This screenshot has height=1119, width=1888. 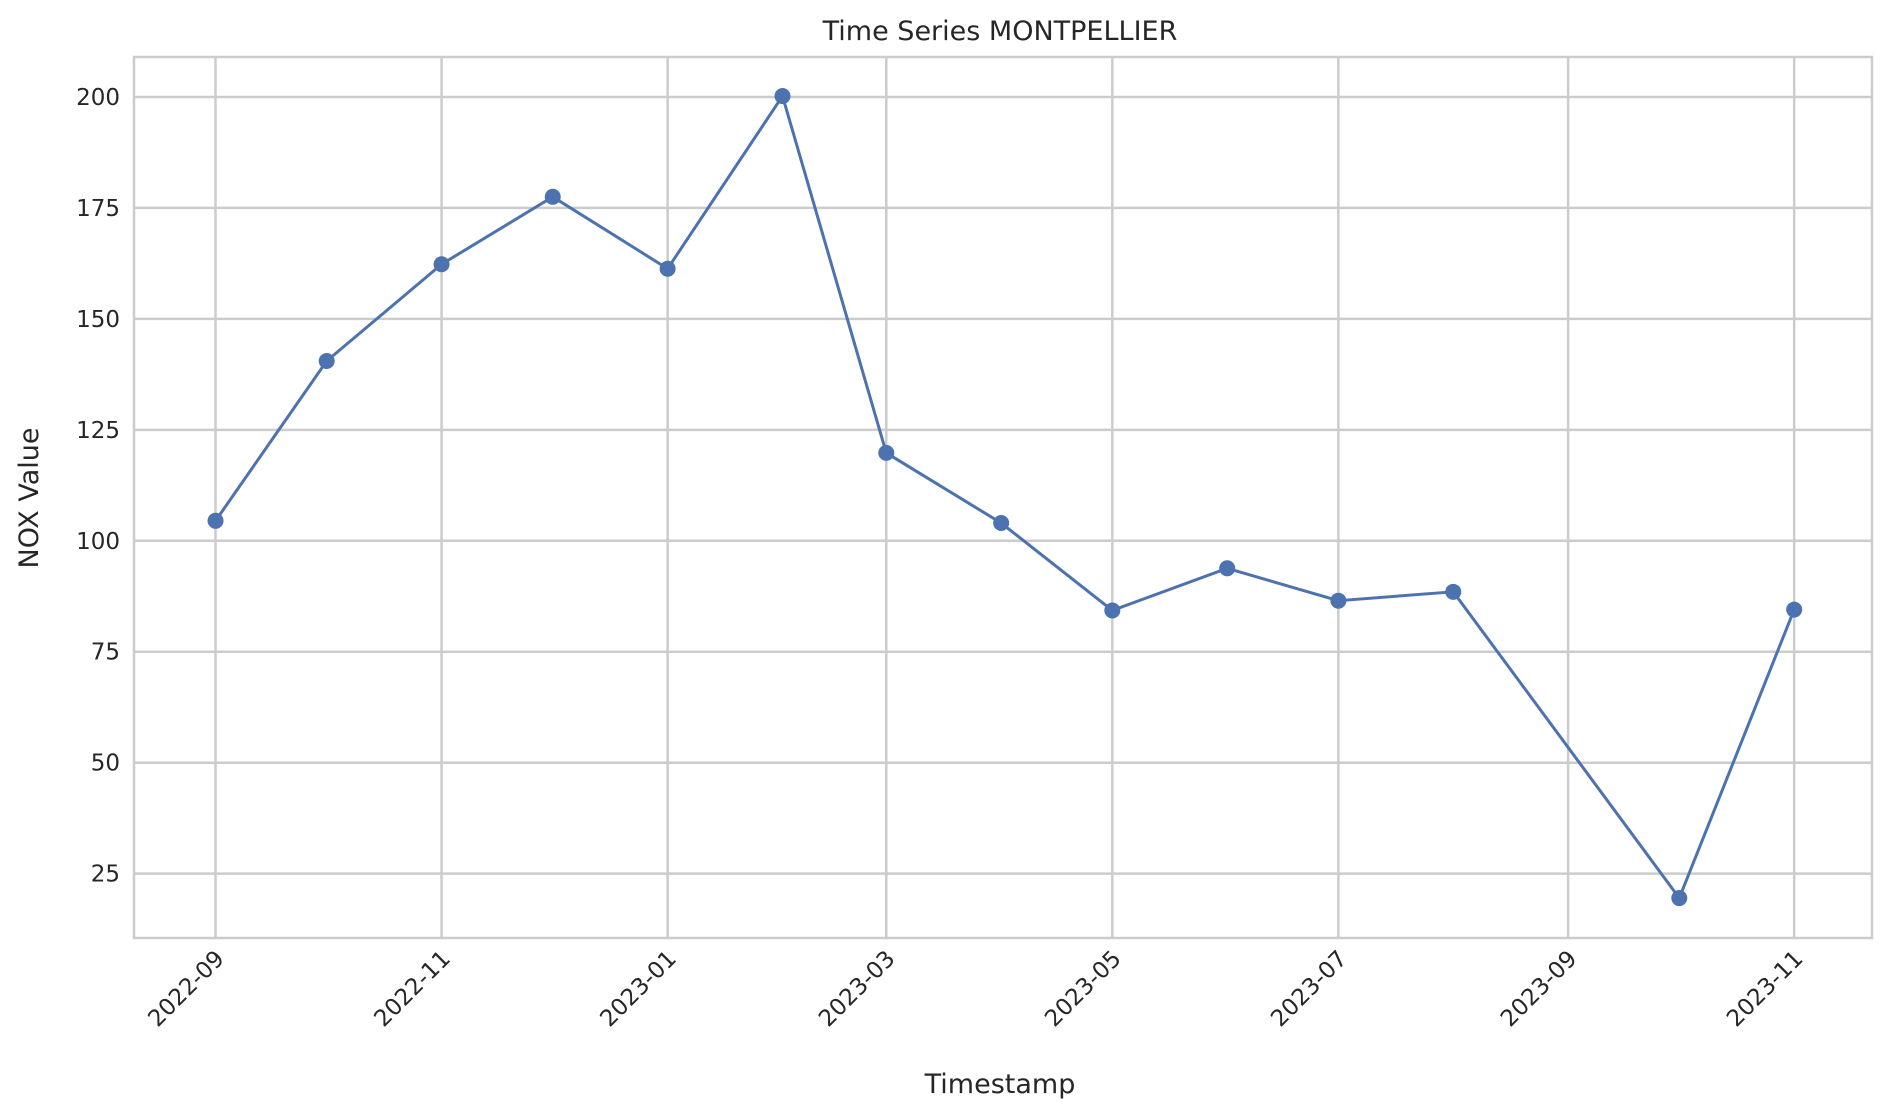 What do you see at coordinates (639, 989) in the screenshot?
I see `x-tick-label: 2023-01` at bounding box center [639, 989].